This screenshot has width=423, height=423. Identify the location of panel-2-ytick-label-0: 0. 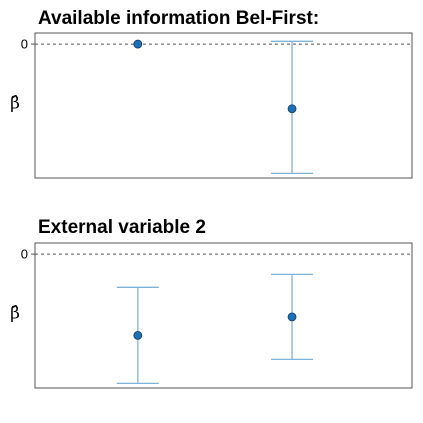
(24, 254).